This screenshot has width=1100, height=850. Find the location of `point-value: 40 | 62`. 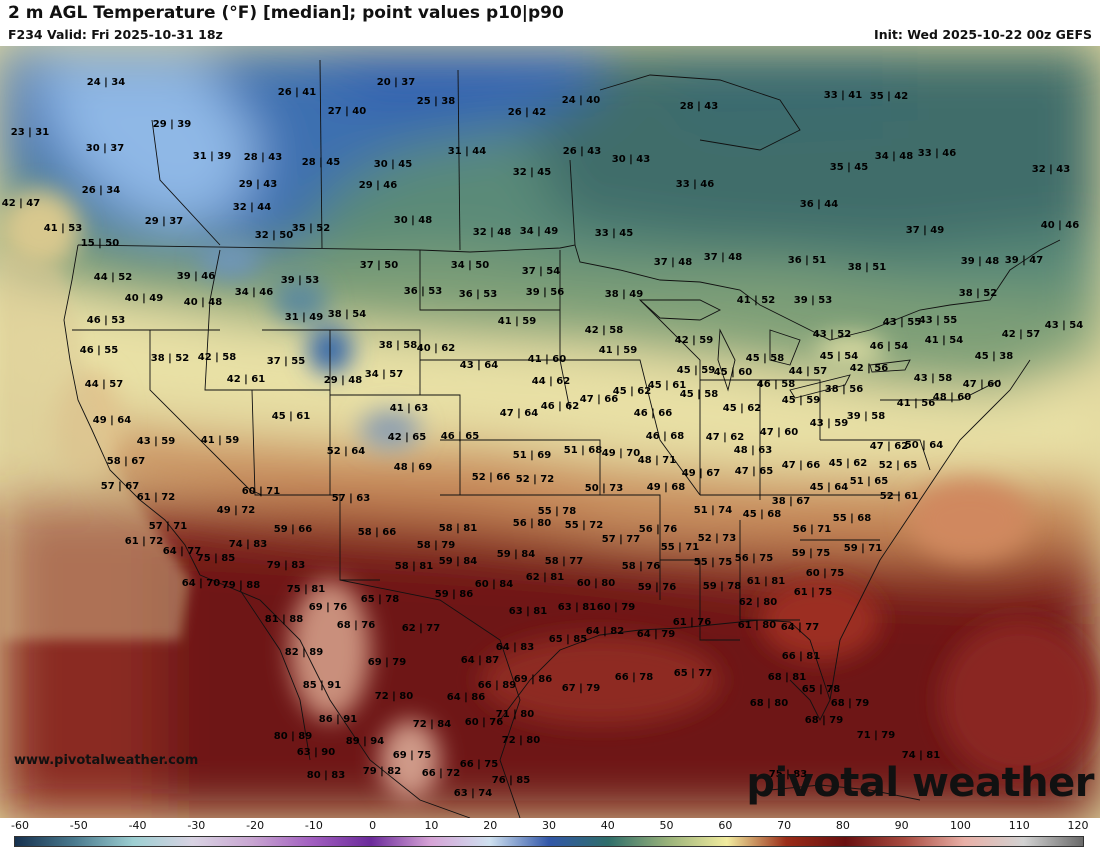

point-value: 40 | 62 is located at coordinates (436, 348).